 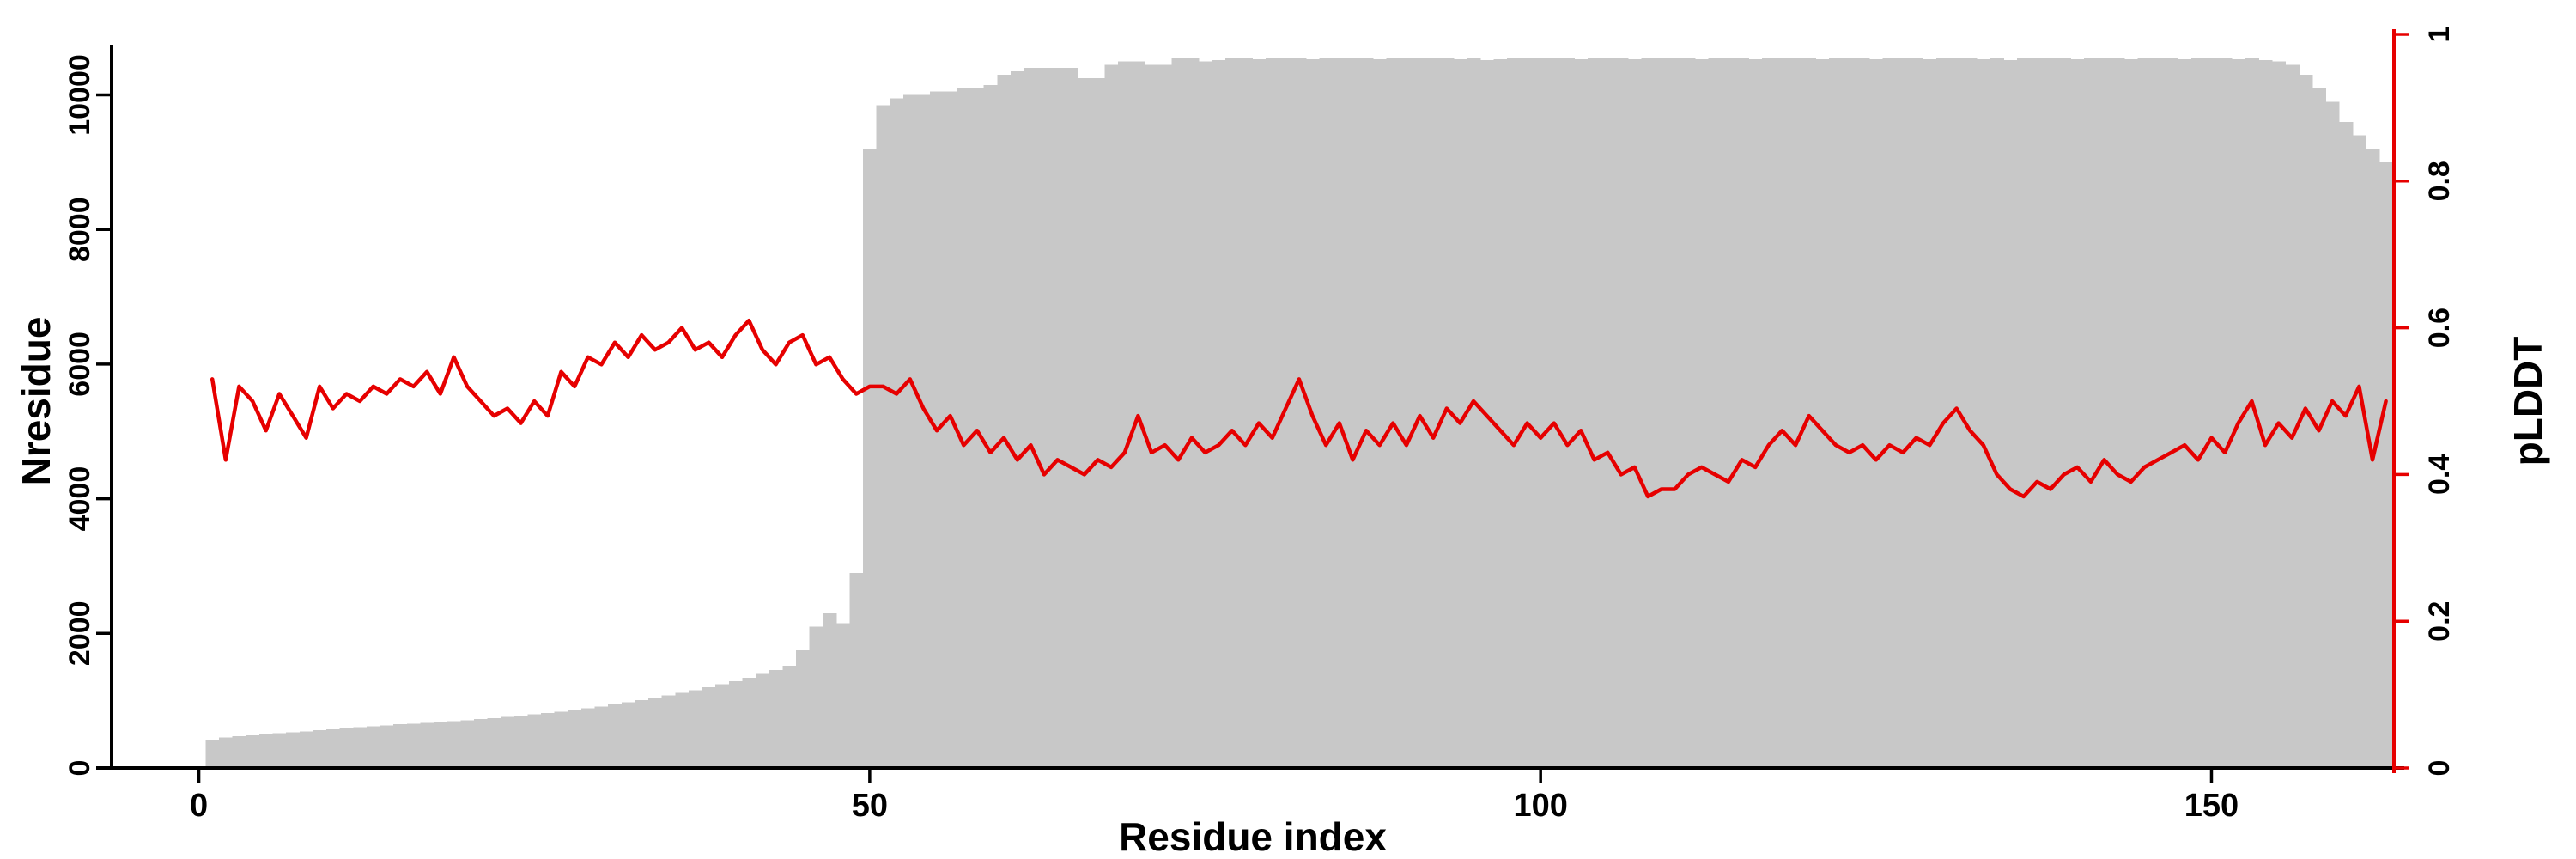 I want to click on y-right-tick-label: 0.6, so click(x=2440, y=328).